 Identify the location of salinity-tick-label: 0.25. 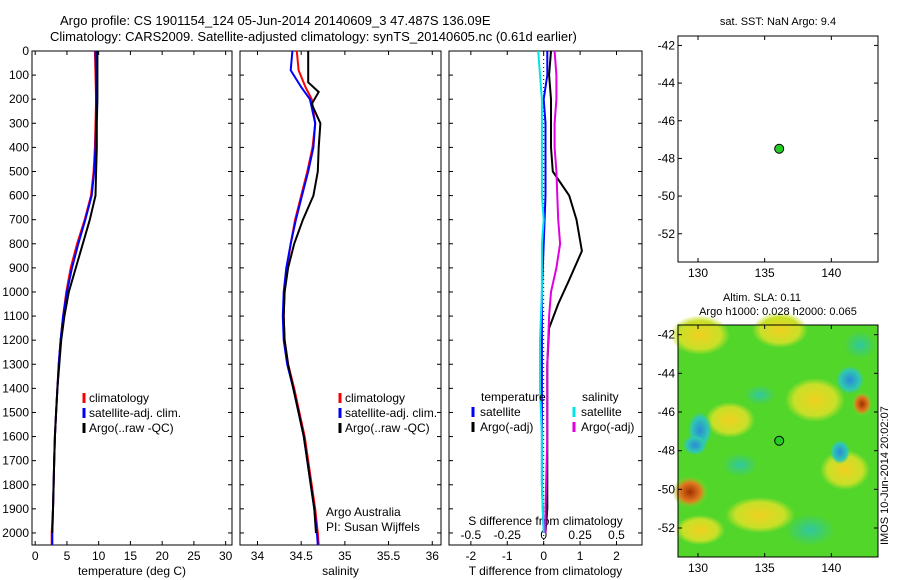
(580, 535).